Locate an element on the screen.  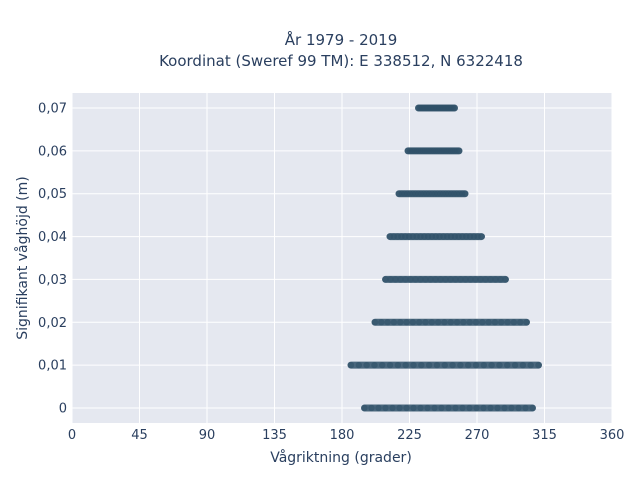
x-tick-label: 180 is located at coordinates (342, 435).